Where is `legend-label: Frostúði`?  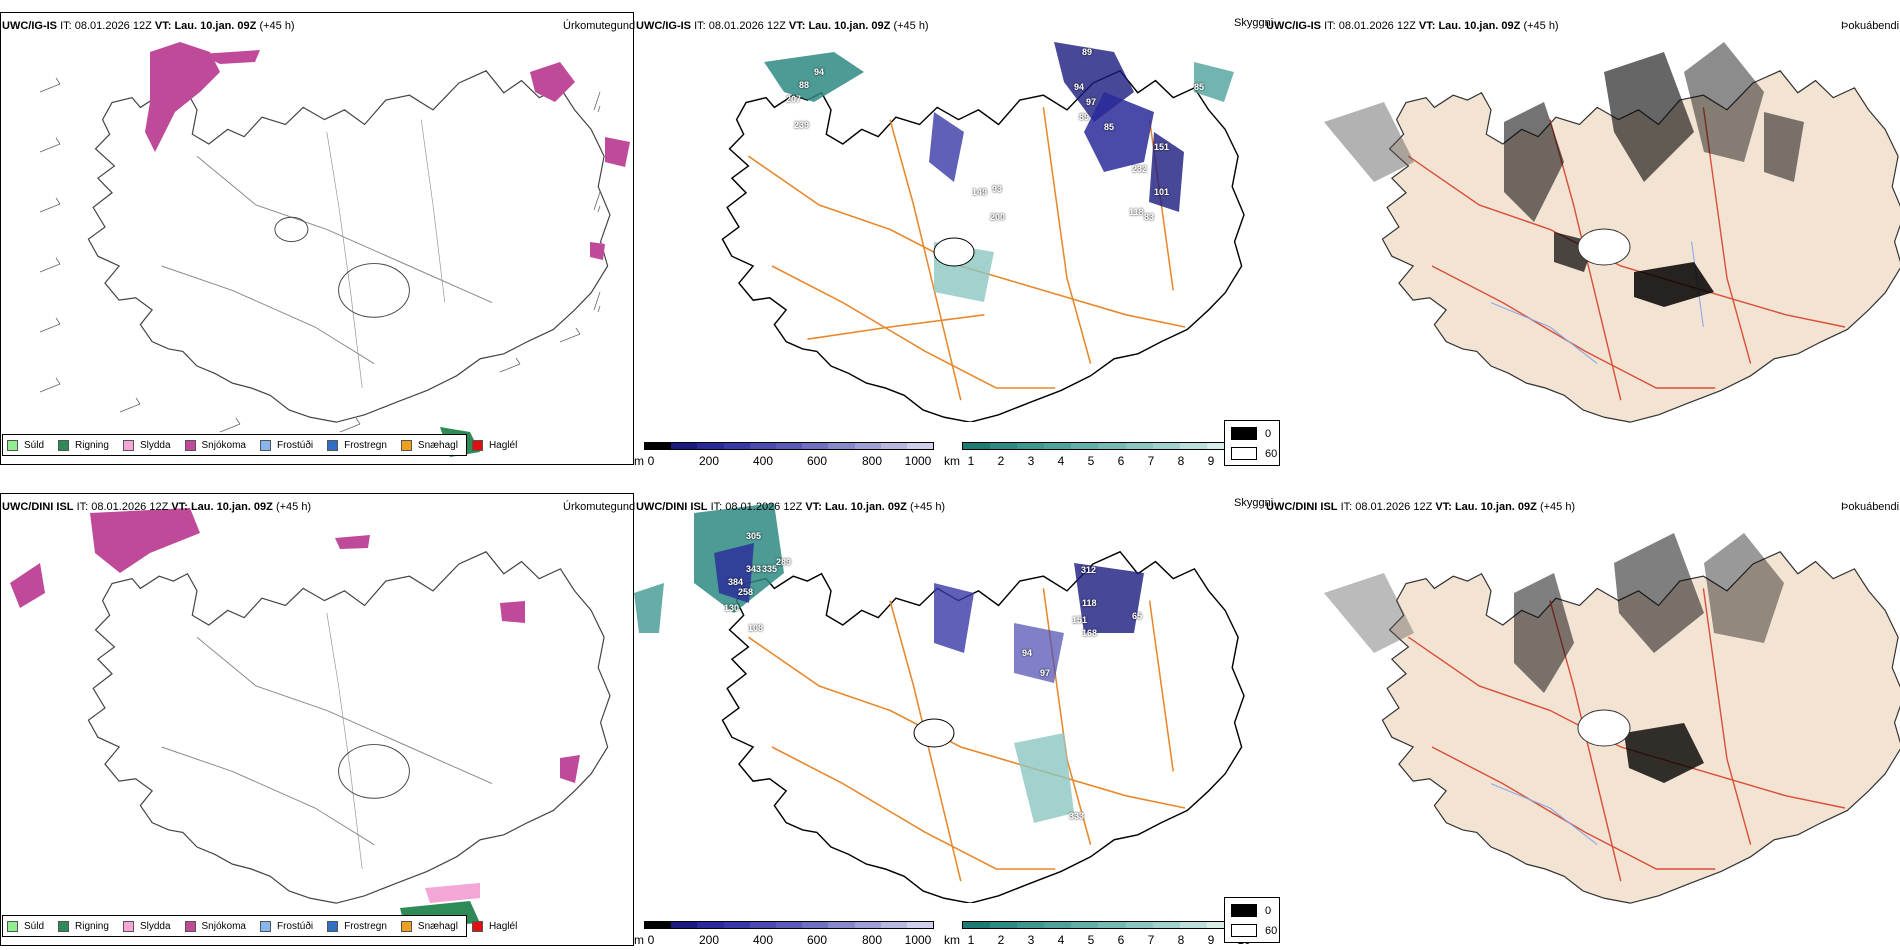 legend-label: Frostúði is located at coordinates (295, 445).